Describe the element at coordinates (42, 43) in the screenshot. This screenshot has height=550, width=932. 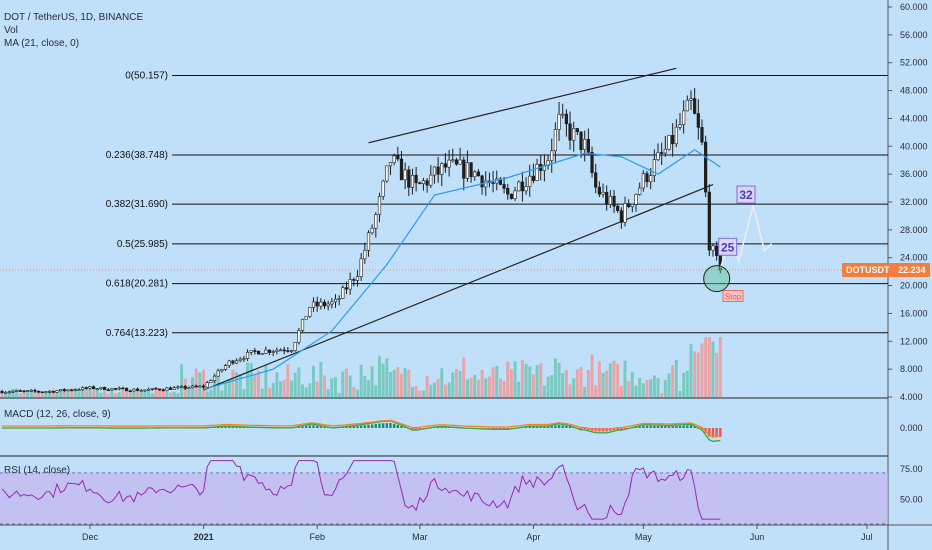
I see `ma-label: MA (21, close, 0)` at that location.